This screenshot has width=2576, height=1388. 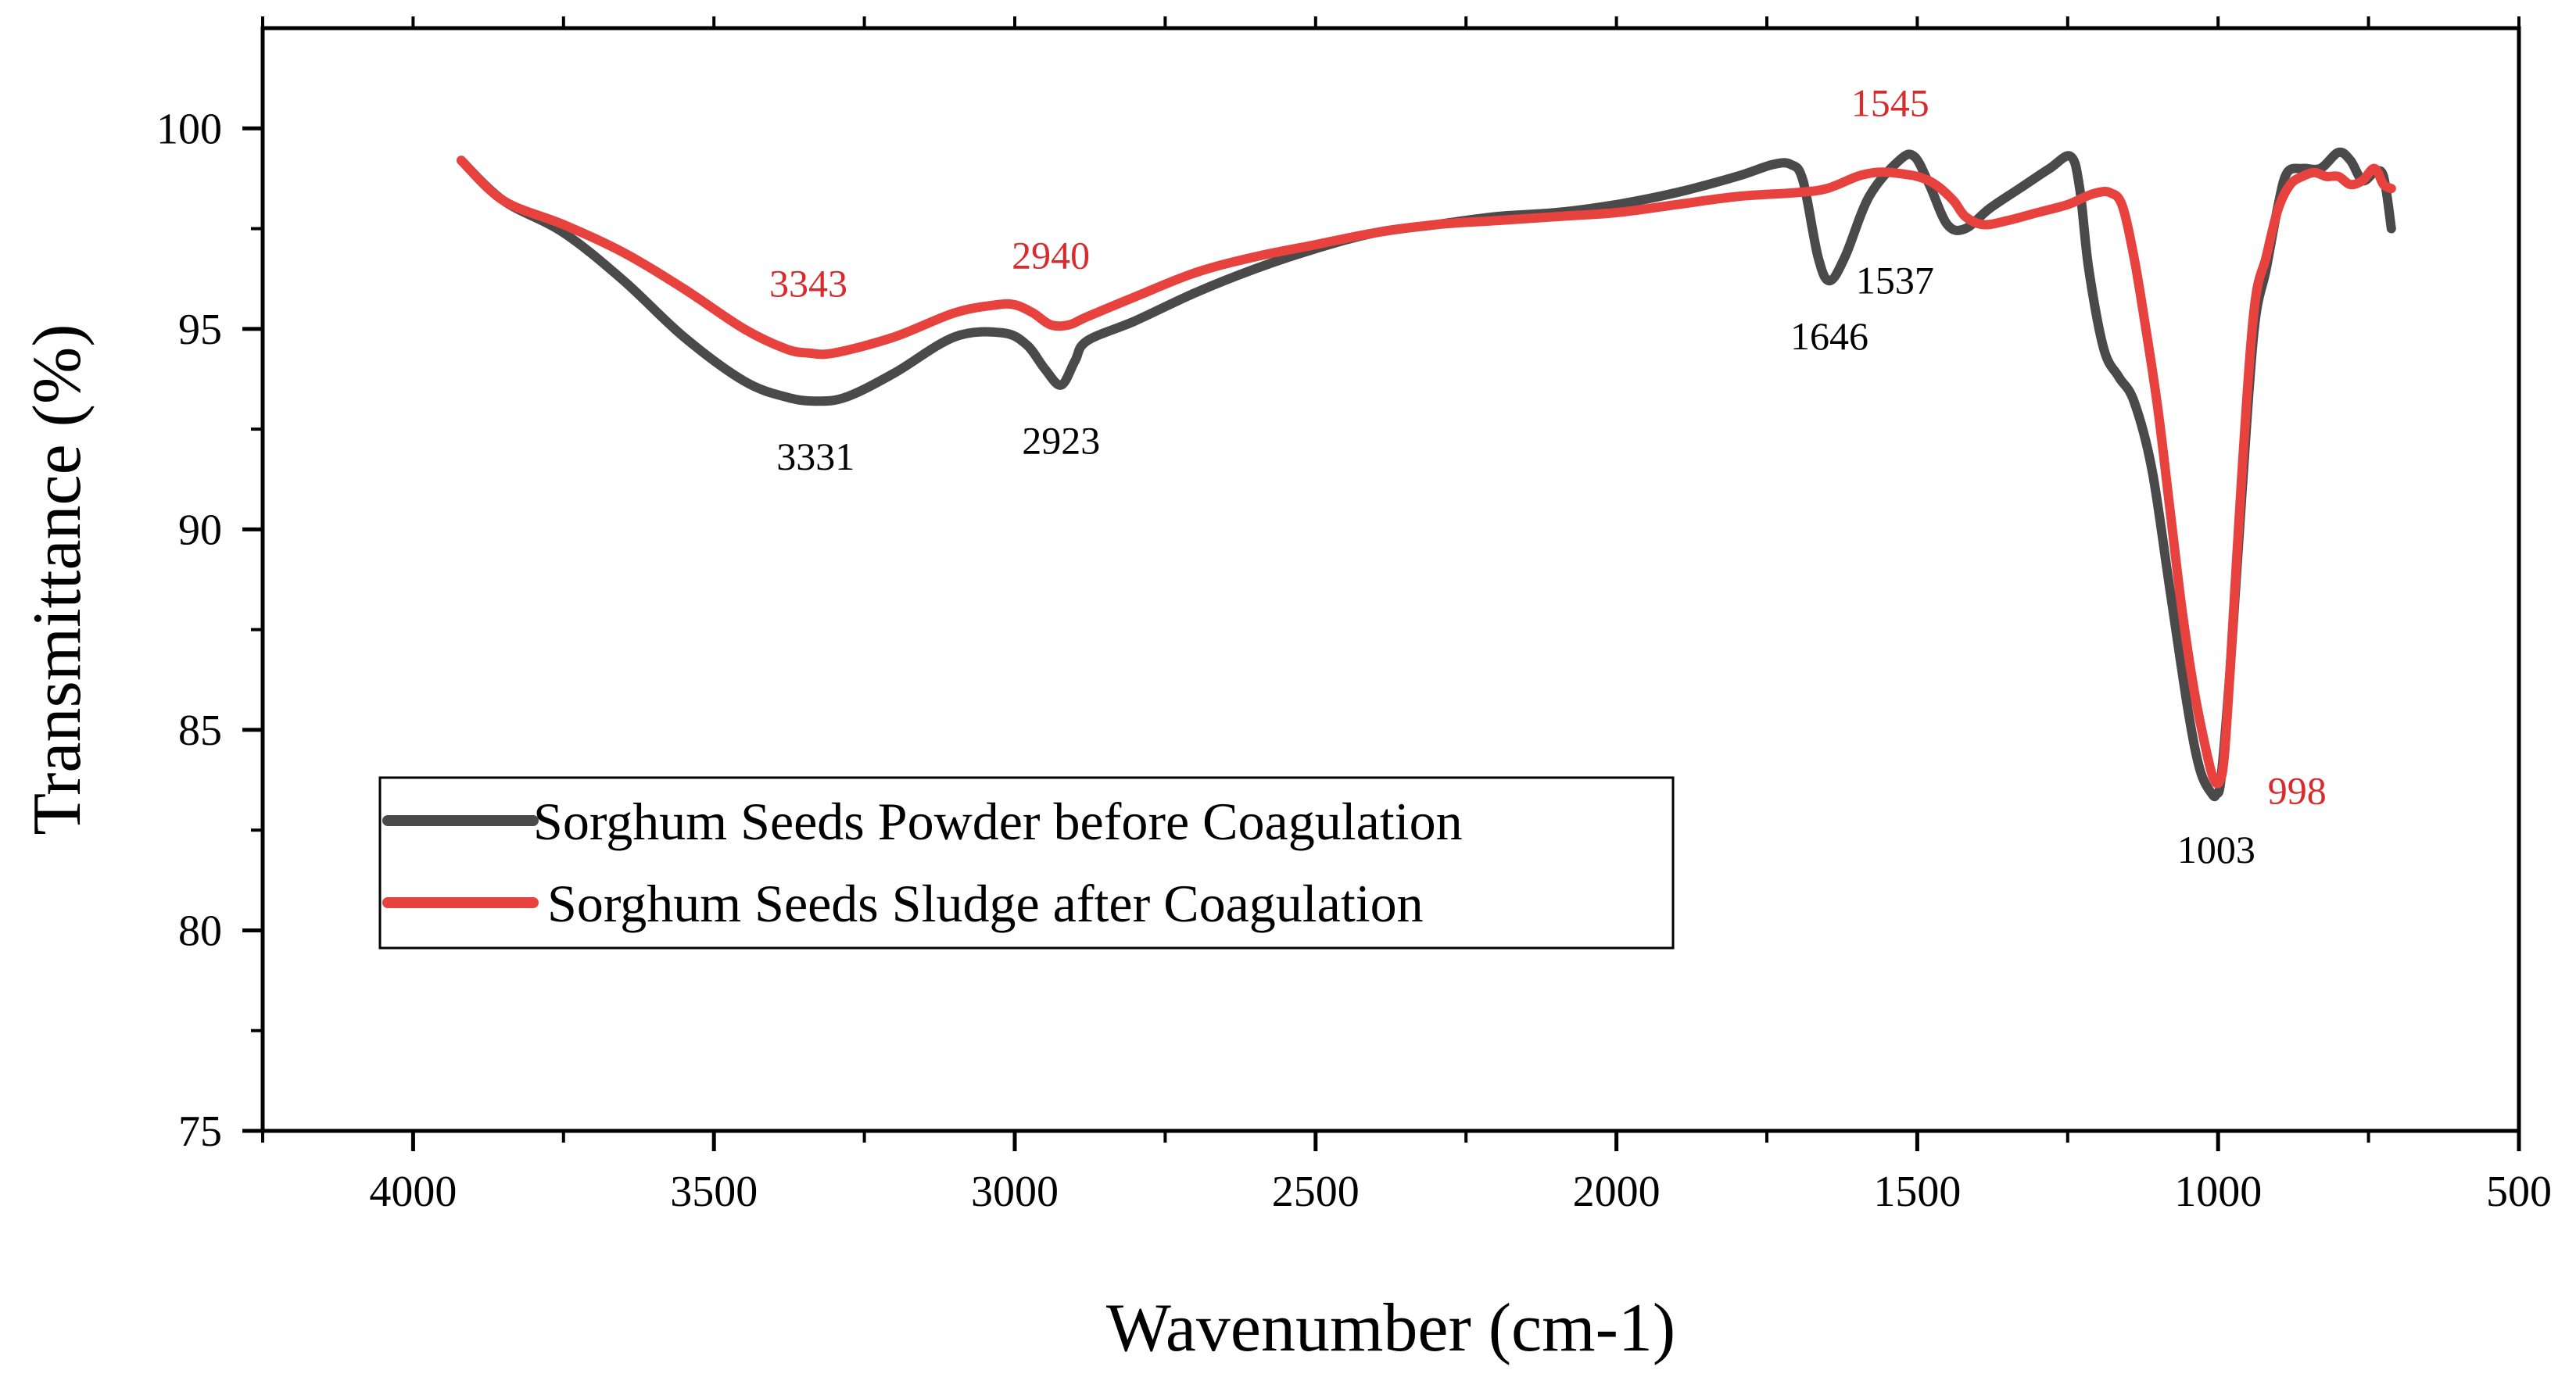 I want to click on y-tick-label: 80, so click(x=200, y=931).